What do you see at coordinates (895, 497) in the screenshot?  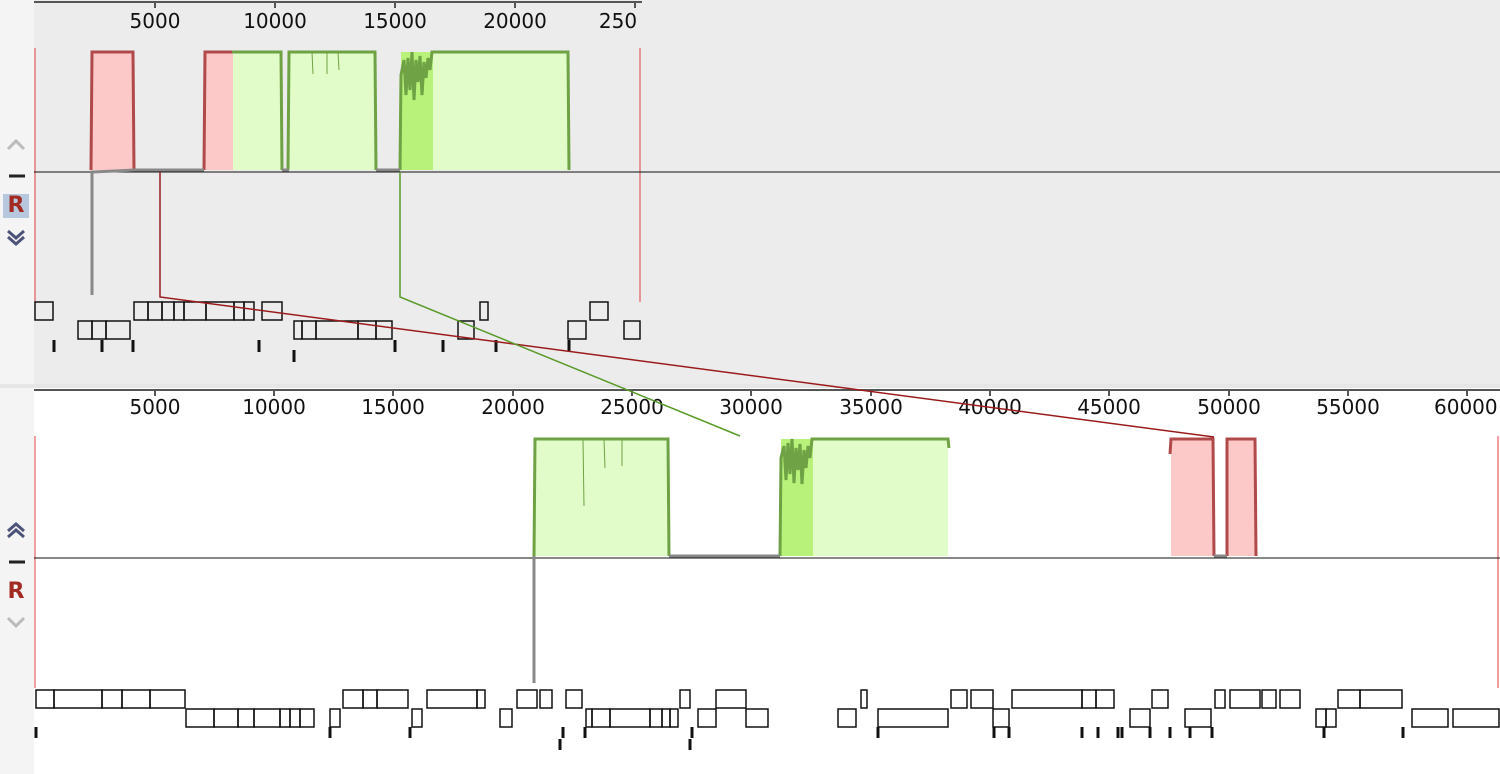 I see `bottom-match-blocks` at bounding box center [895, 497].